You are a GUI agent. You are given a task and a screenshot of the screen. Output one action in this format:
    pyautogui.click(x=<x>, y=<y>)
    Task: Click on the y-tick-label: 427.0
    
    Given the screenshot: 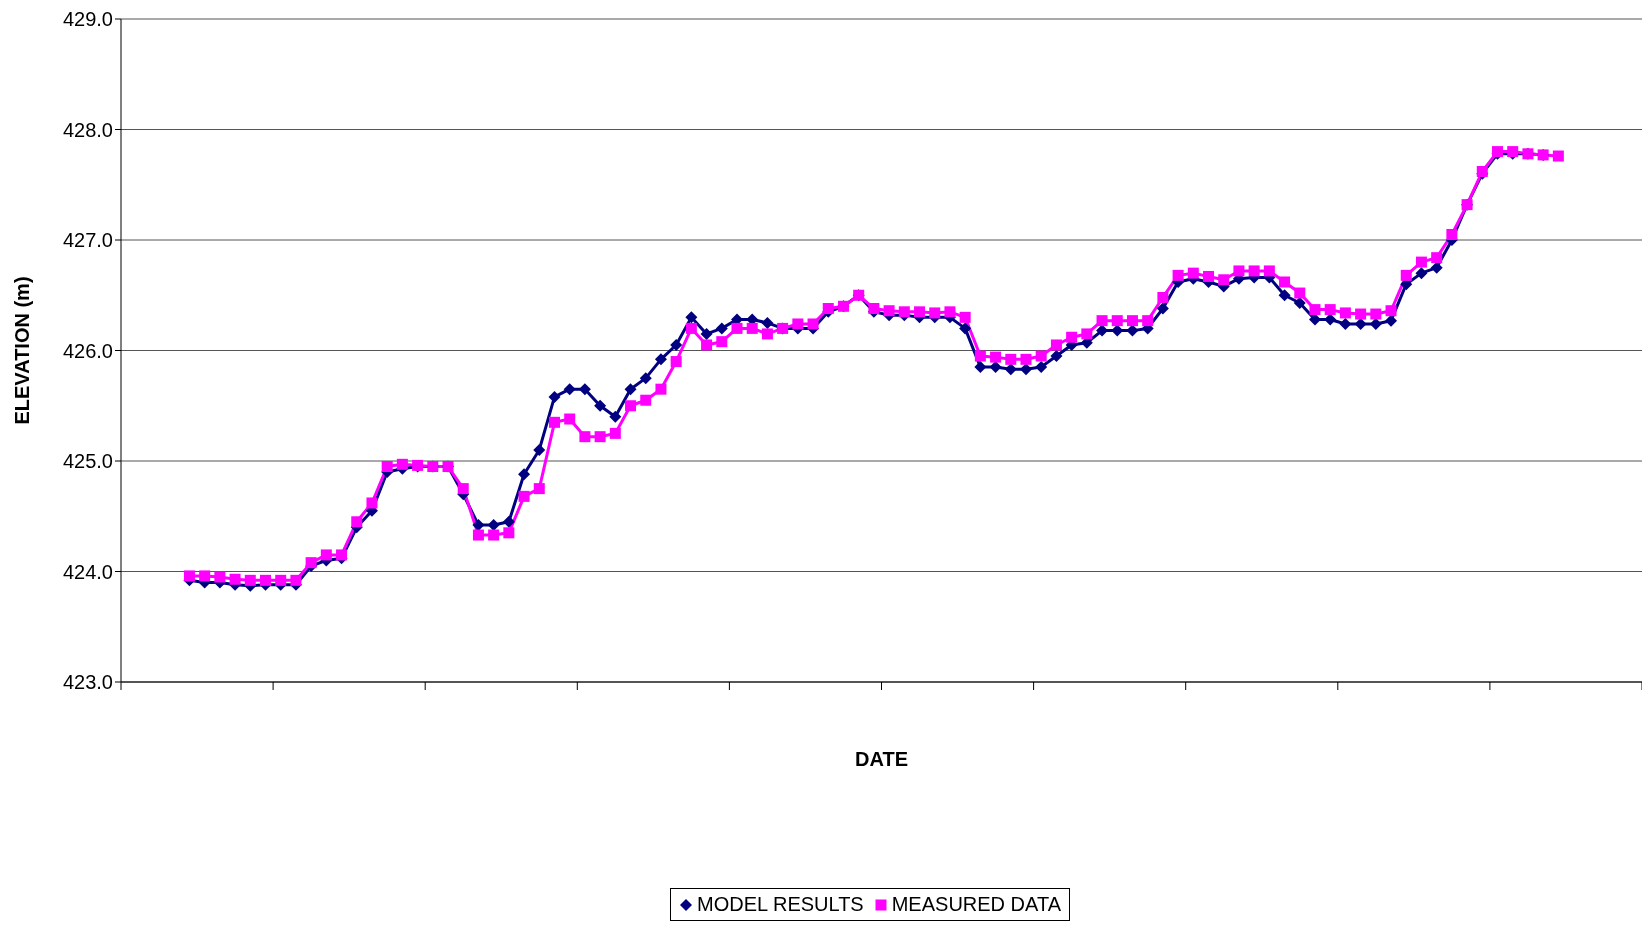 What is the action you would take?
    pyautogui.click(x=87, y=240)
    